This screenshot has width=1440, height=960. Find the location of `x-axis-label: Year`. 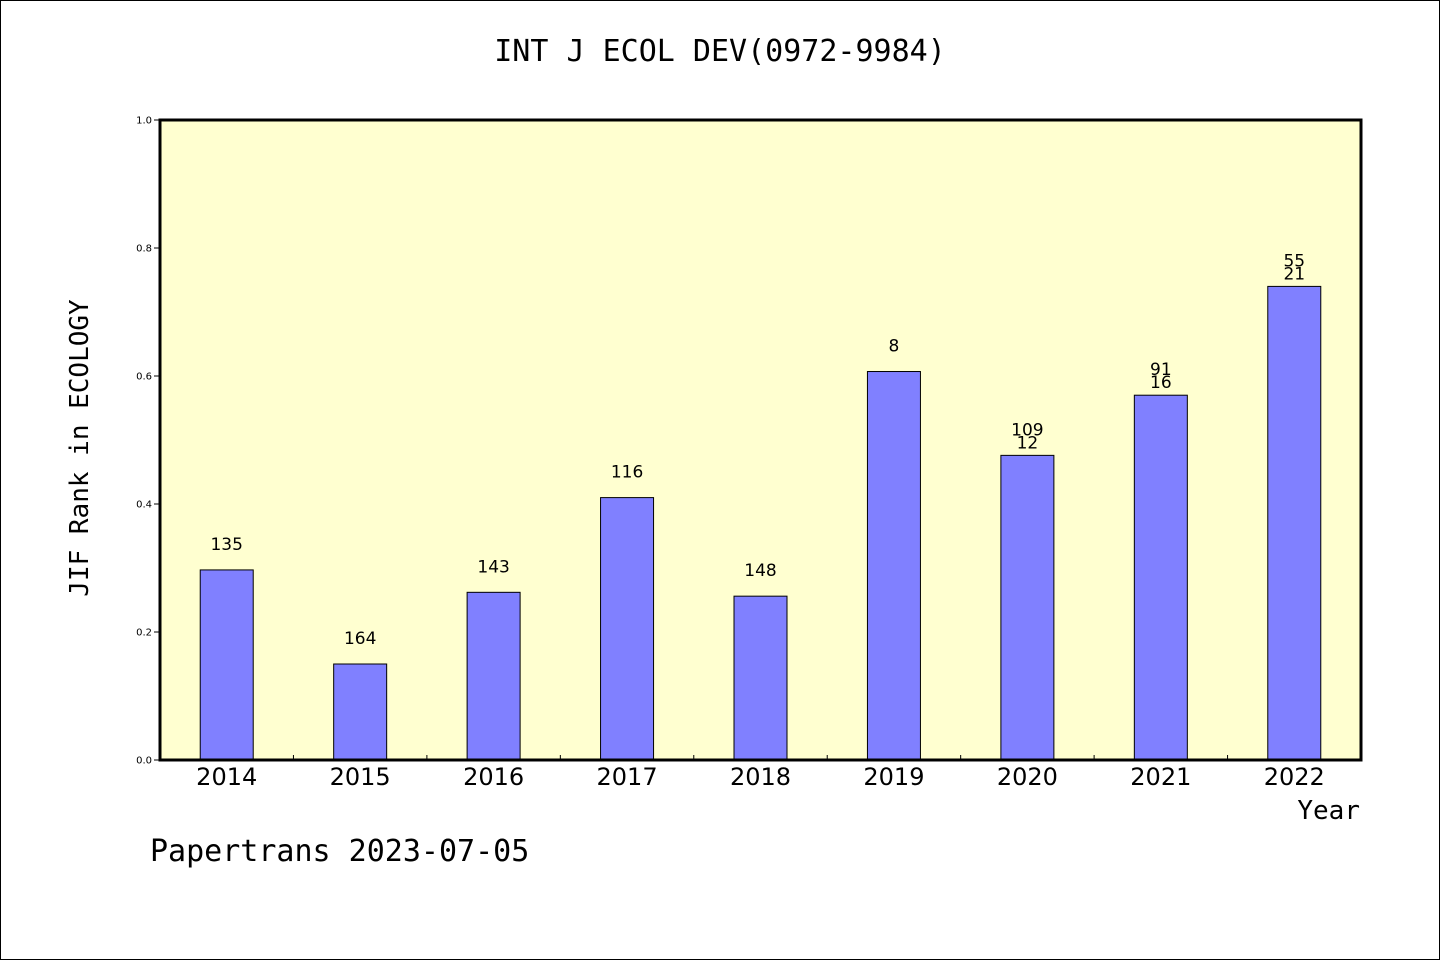

x-axis-label: Year is located at coordinates (1328, 811).